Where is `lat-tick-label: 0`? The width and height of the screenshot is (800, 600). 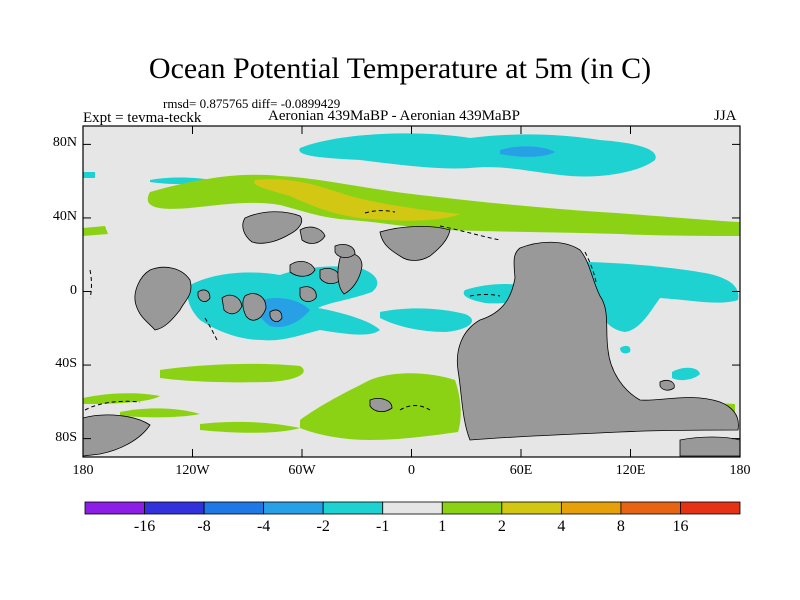 lat-tick-label: 0 is located at coordinates (73, 290).